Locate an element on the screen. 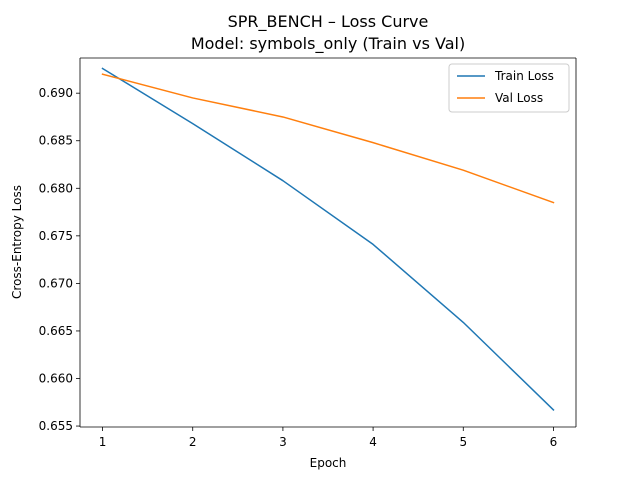  y-axis-label: Cross-Entropy Loss is located at coordinates (17, 242).